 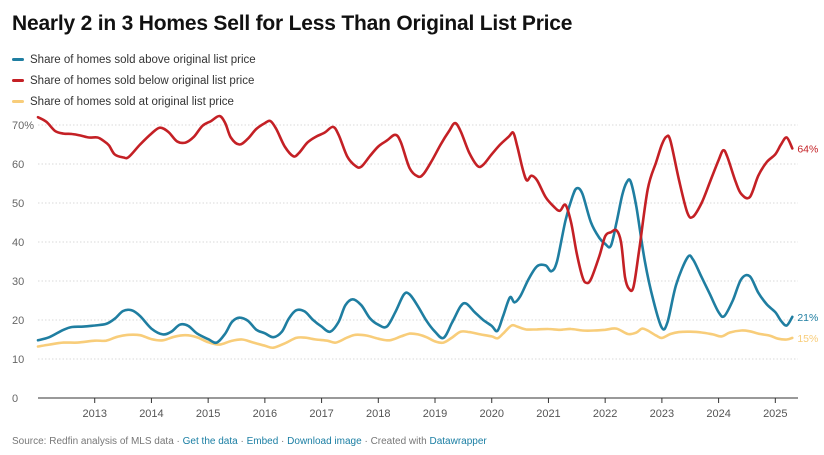 I want to click on datawrapper-link: Datawrapper, so click(x=458, y=441).